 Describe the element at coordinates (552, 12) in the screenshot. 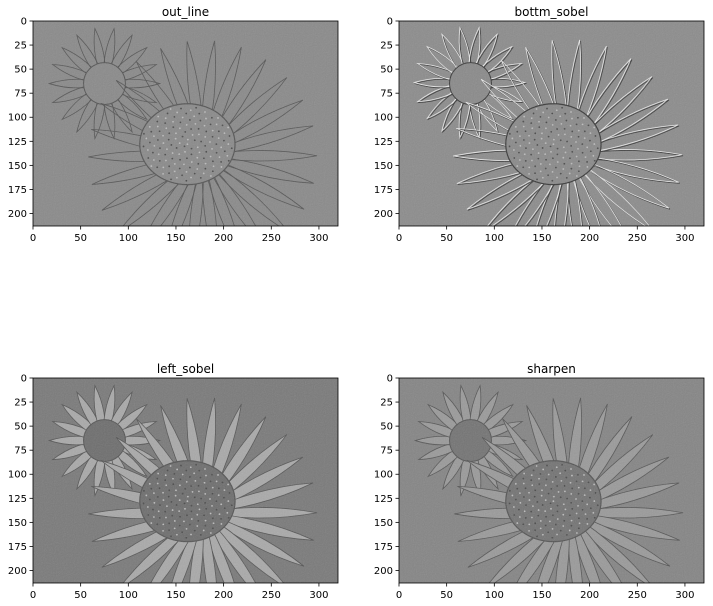

I see `subplot-title: bottm_sobel` at that location.